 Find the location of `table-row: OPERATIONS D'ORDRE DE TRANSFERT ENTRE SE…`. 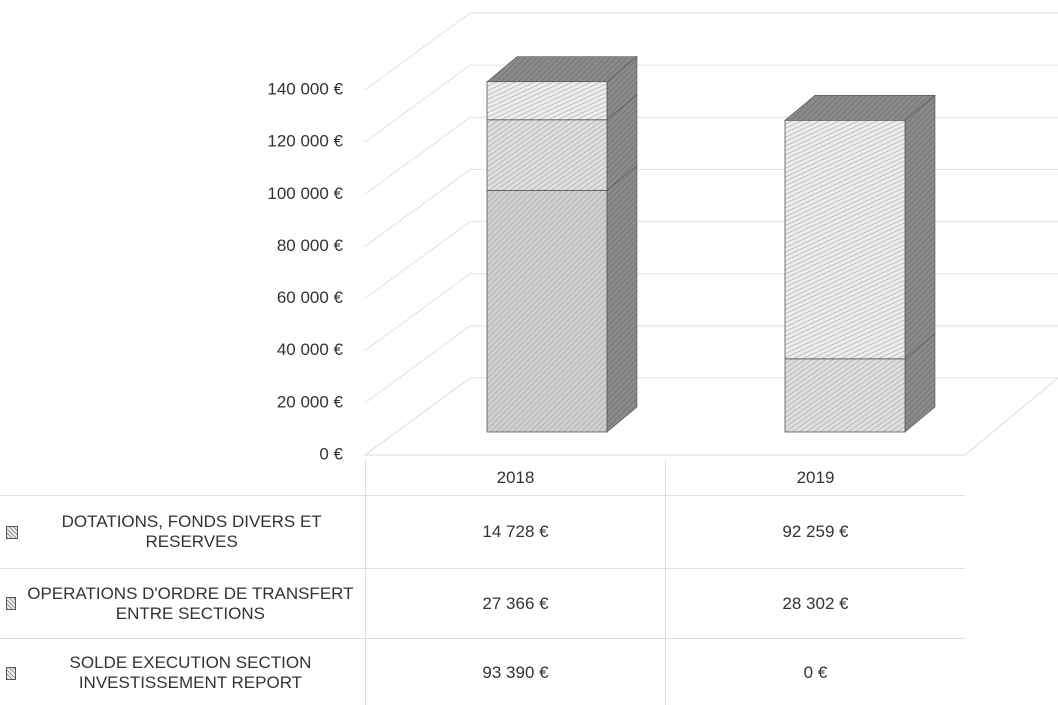

table-row: OPERATIONS D'ORDRE DE TRANSFERT ENTRE SE… is located at coordinates (482, 604).